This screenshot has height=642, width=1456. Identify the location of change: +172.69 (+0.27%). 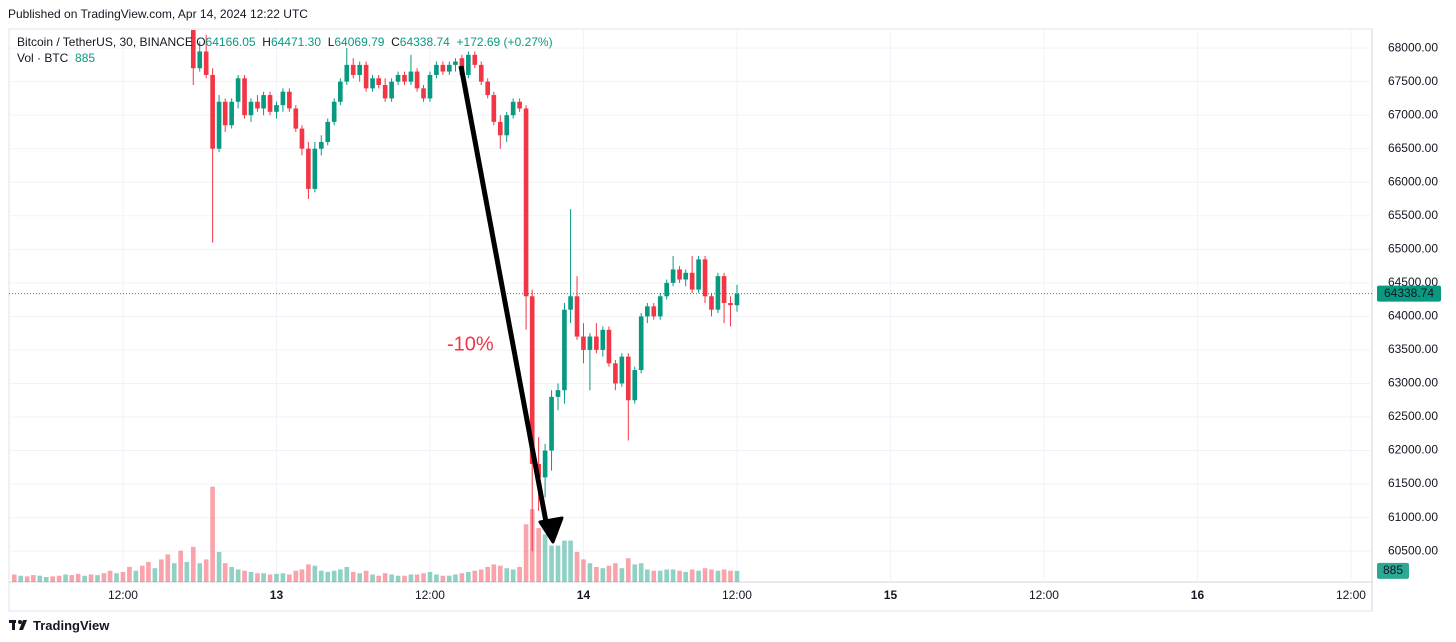
(504, 42).